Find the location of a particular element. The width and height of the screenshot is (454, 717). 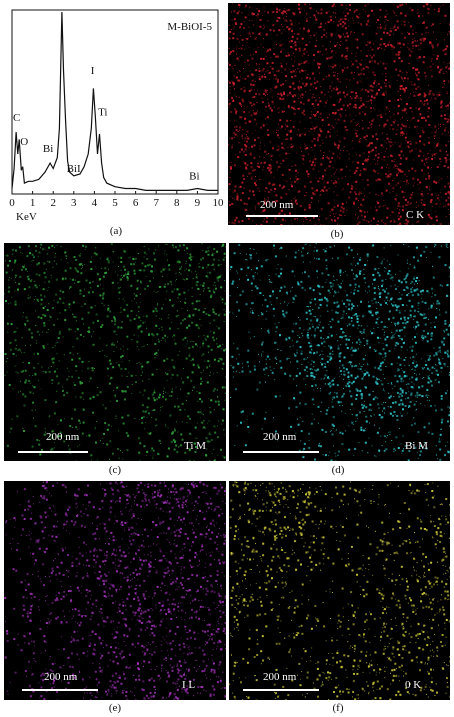

i-l-elemental-map is located at coordinates (115, 590).